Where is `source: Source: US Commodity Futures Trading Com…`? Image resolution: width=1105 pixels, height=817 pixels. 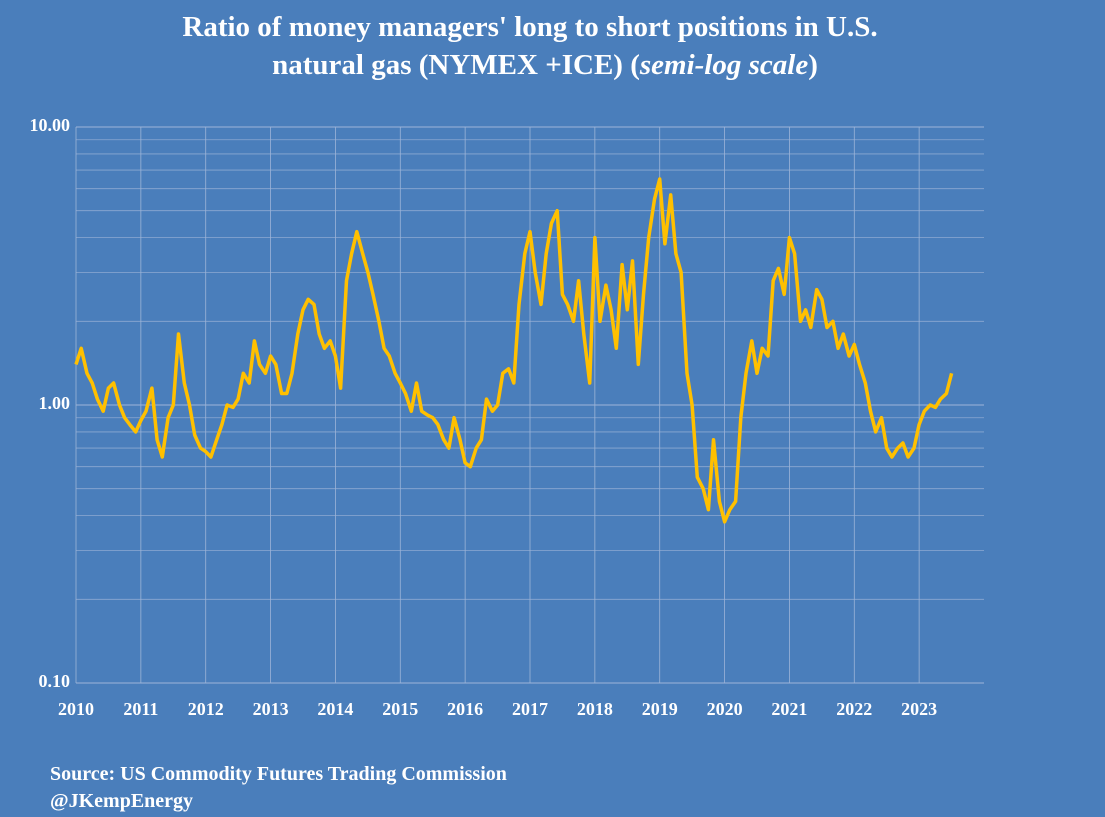
source: Source: US Commodity Futures Trading Com… is located at coordinates (278, 774).